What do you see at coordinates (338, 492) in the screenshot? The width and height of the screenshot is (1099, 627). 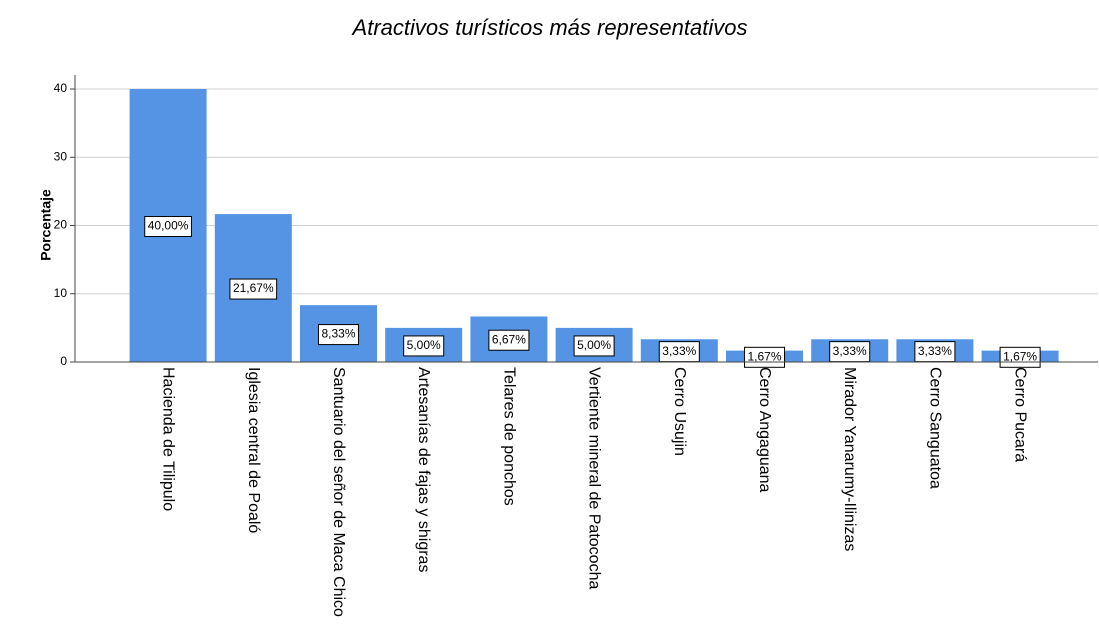 I see `x-tick-label: Santuario del señor de Maca Chico` at bounding box center [338, 492].